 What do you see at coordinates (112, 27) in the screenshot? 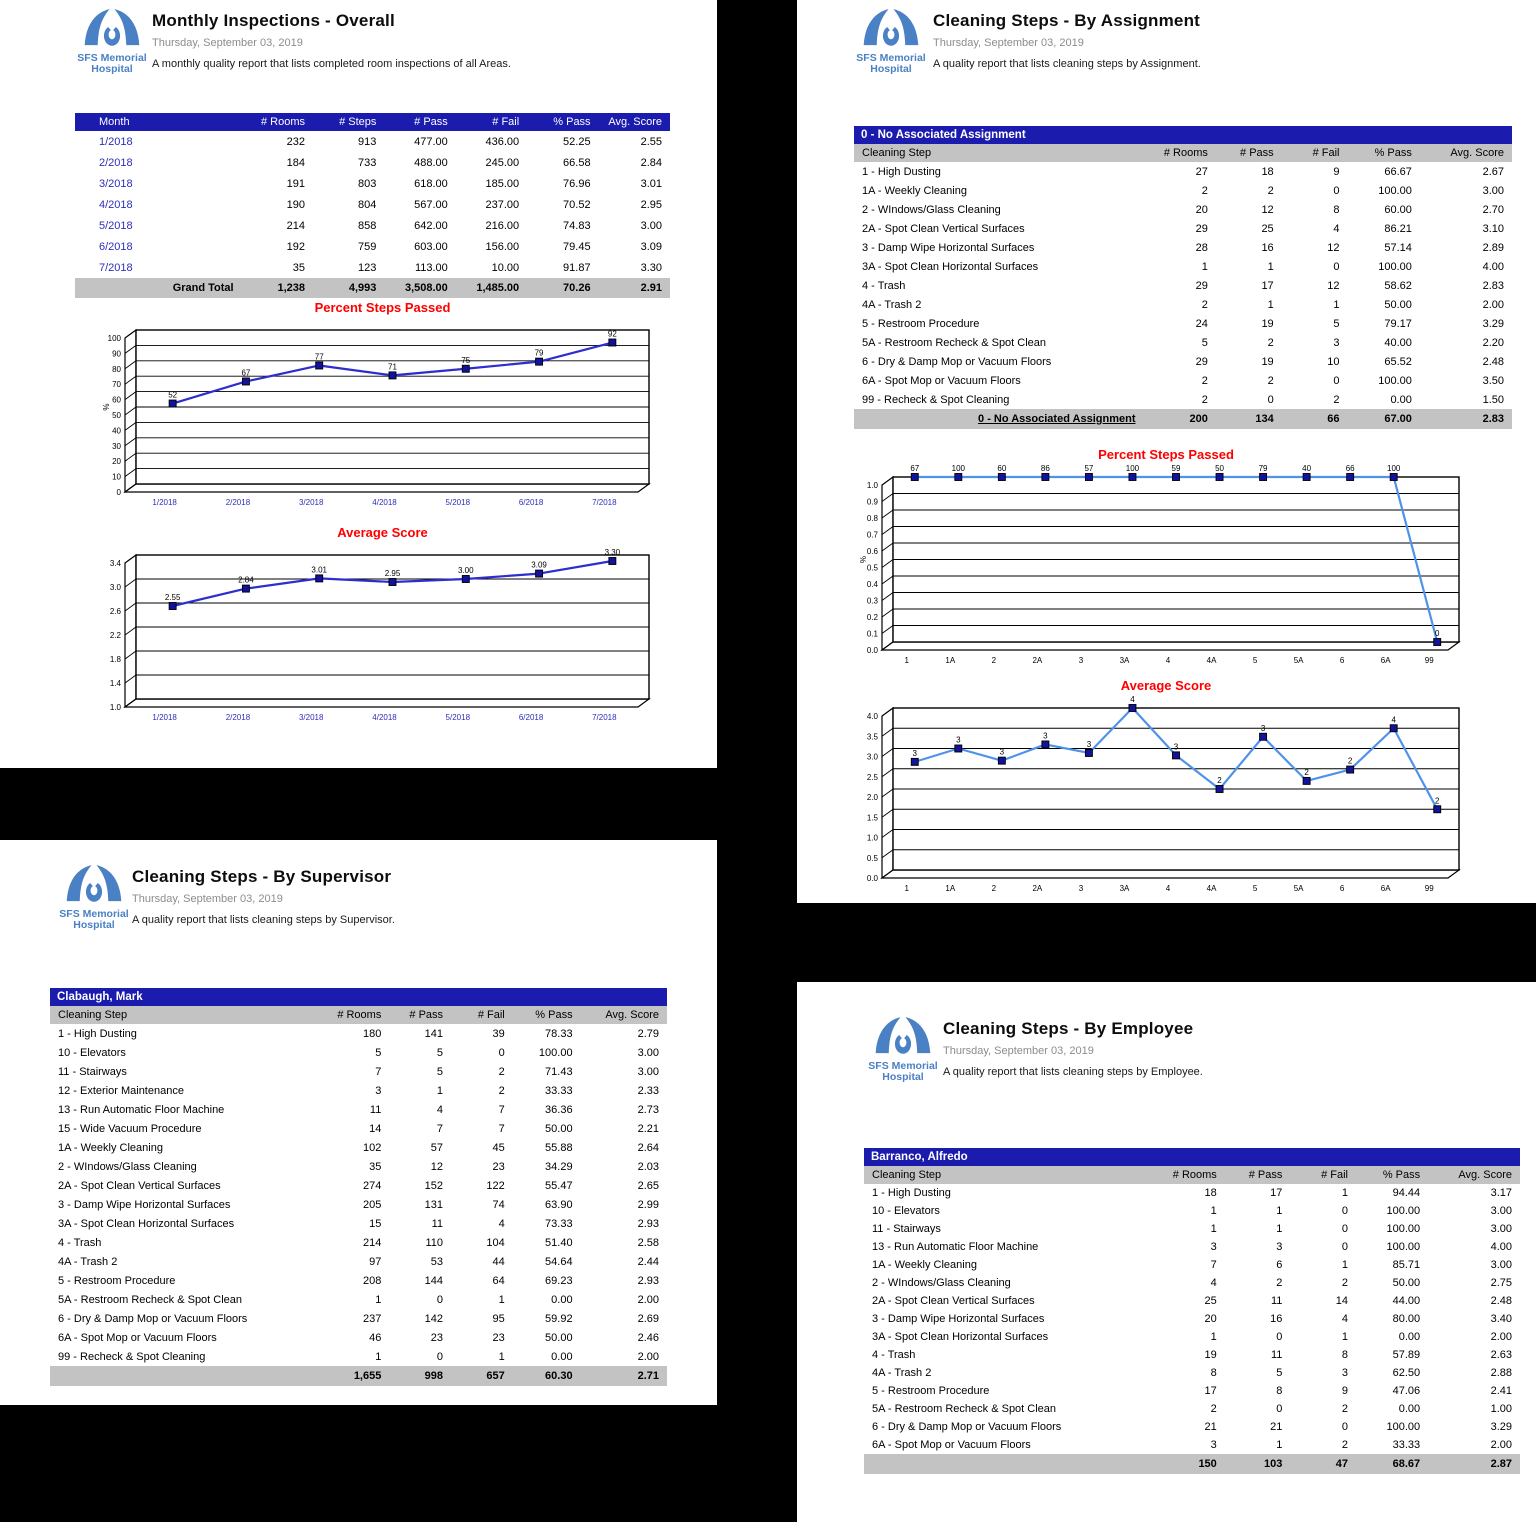
I see `hospital-logo-icon` at bounding box center [112, 27].